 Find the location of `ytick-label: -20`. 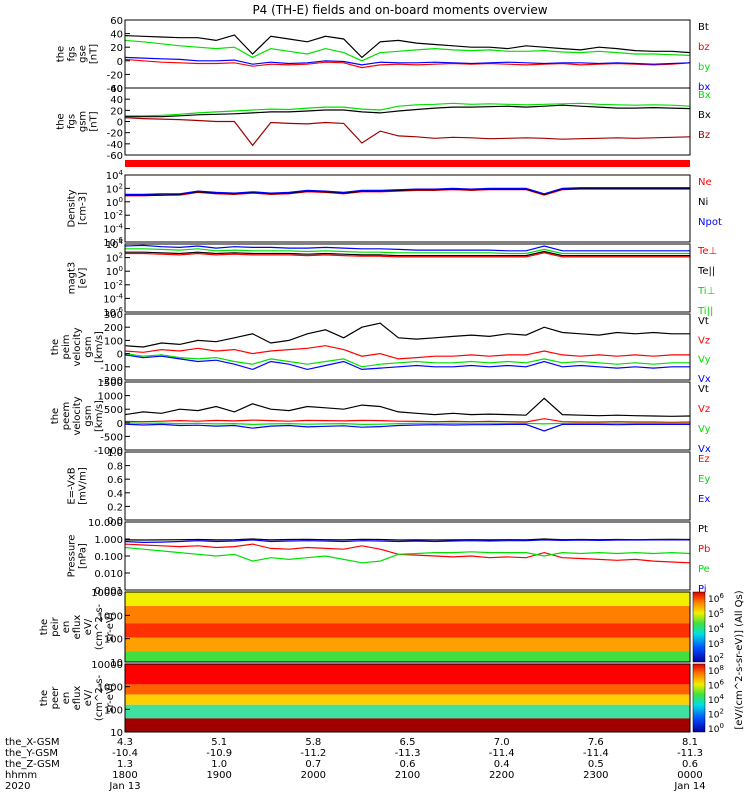

ytick-label: -20 is located at coordinates (115, 134).